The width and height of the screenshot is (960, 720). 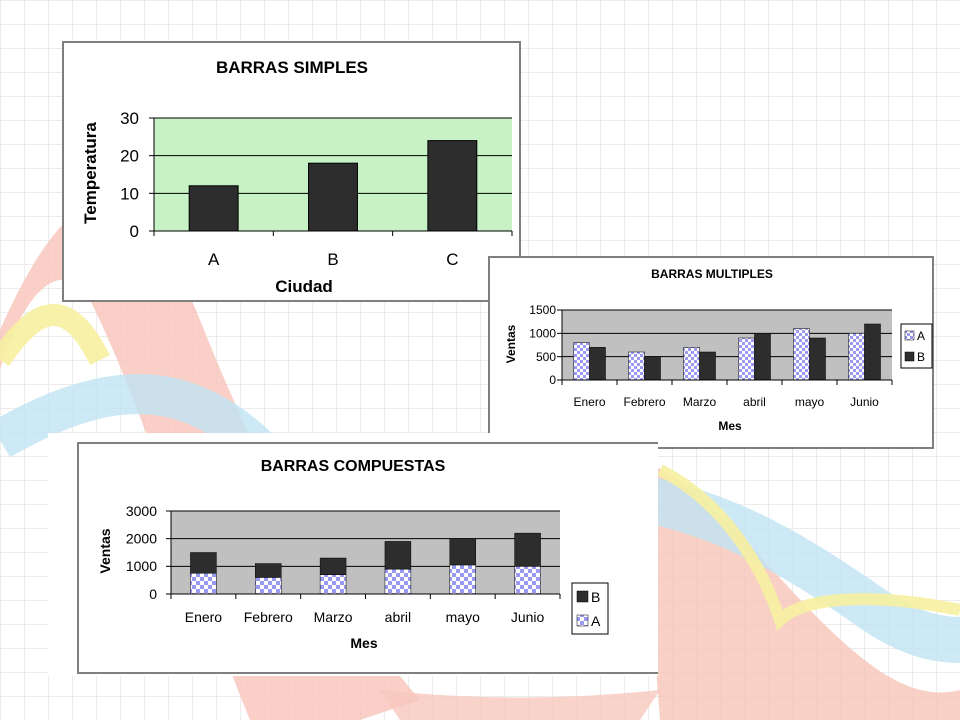 I want to click on legend: BA, so click(x=590, y=608).